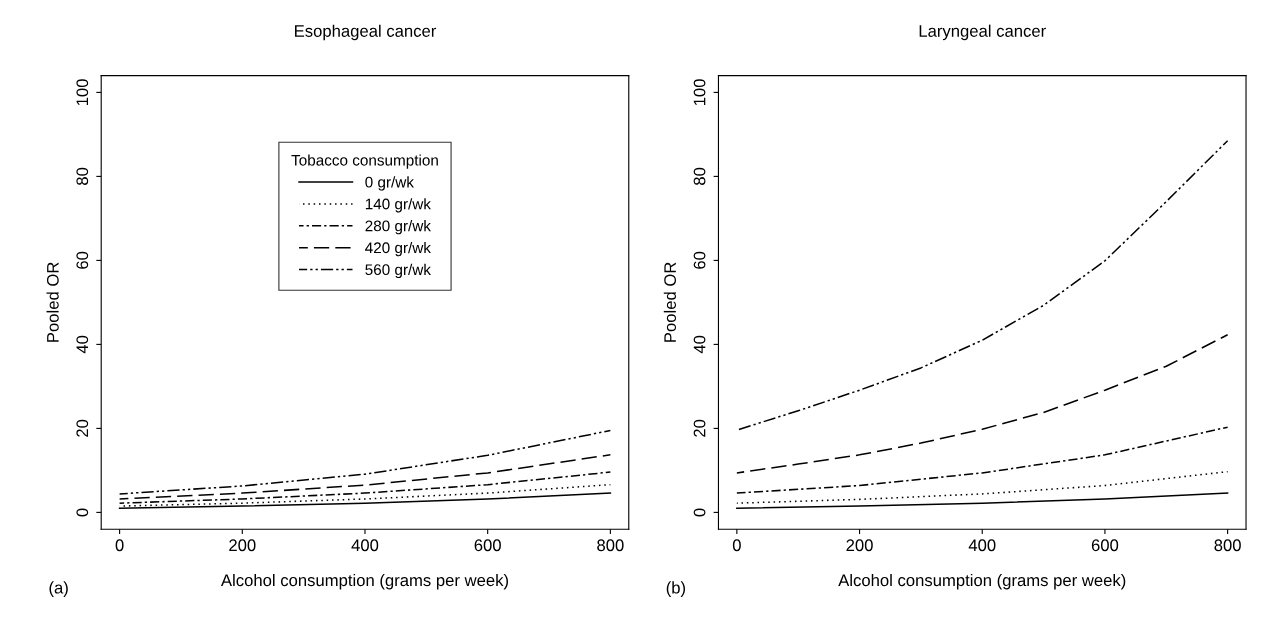 The image size is (1265, 630). I want to click on legend-label: 280 gr/wk, so click(398, 227).